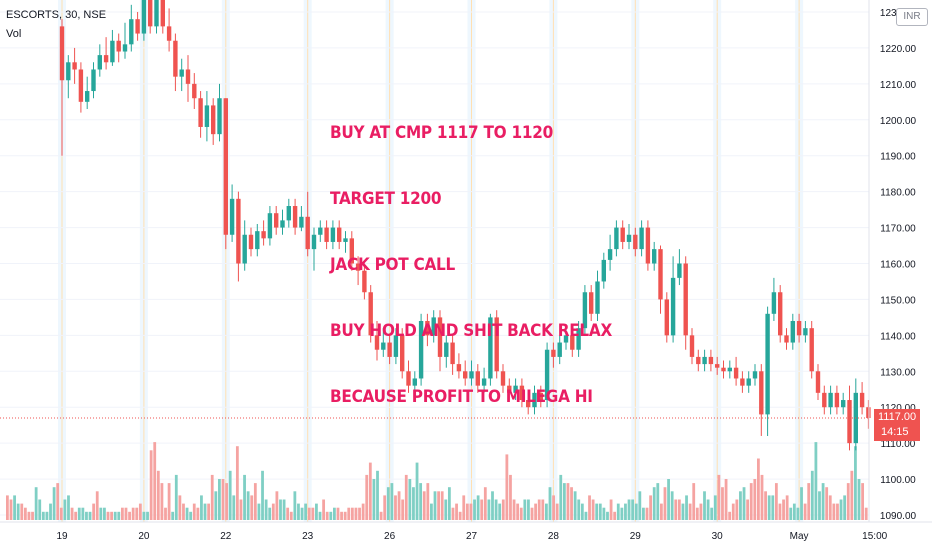 The width and height of the screenshot is (932, 550). What do you see at coordinates (898, 300) in the screenshot?
I see `price-tick-label: 1150.00` at bounding box center [898, 300].